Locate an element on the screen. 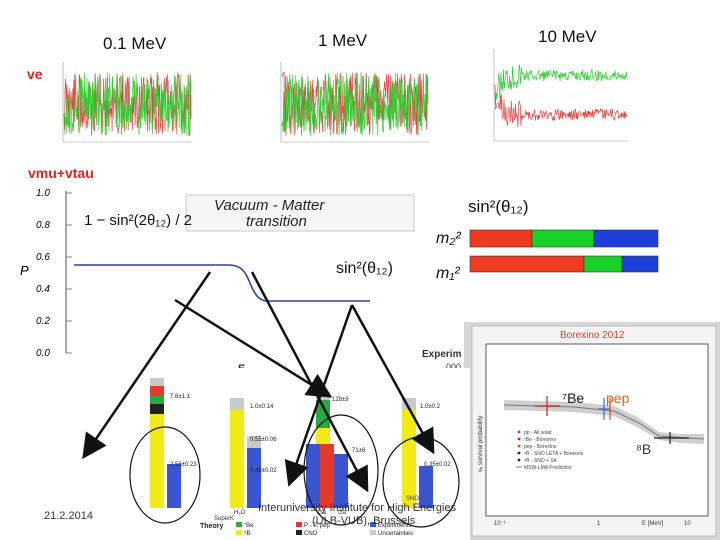 The image size is (720, 540). borexino-title: Borexino 2012 is located at coordinates (592, 335).